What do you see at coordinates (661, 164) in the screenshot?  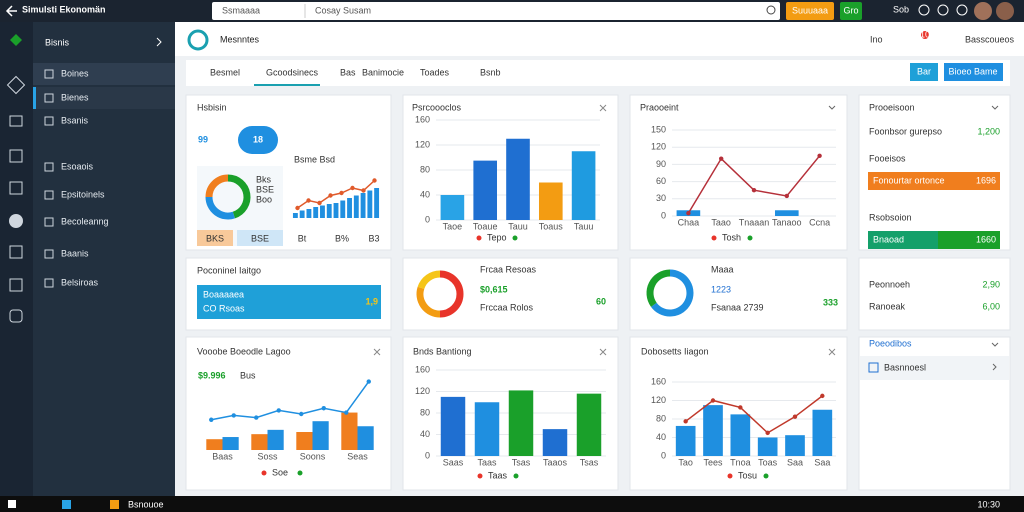 I see `y-tick-label: 90` at bounding box center [661, 164].